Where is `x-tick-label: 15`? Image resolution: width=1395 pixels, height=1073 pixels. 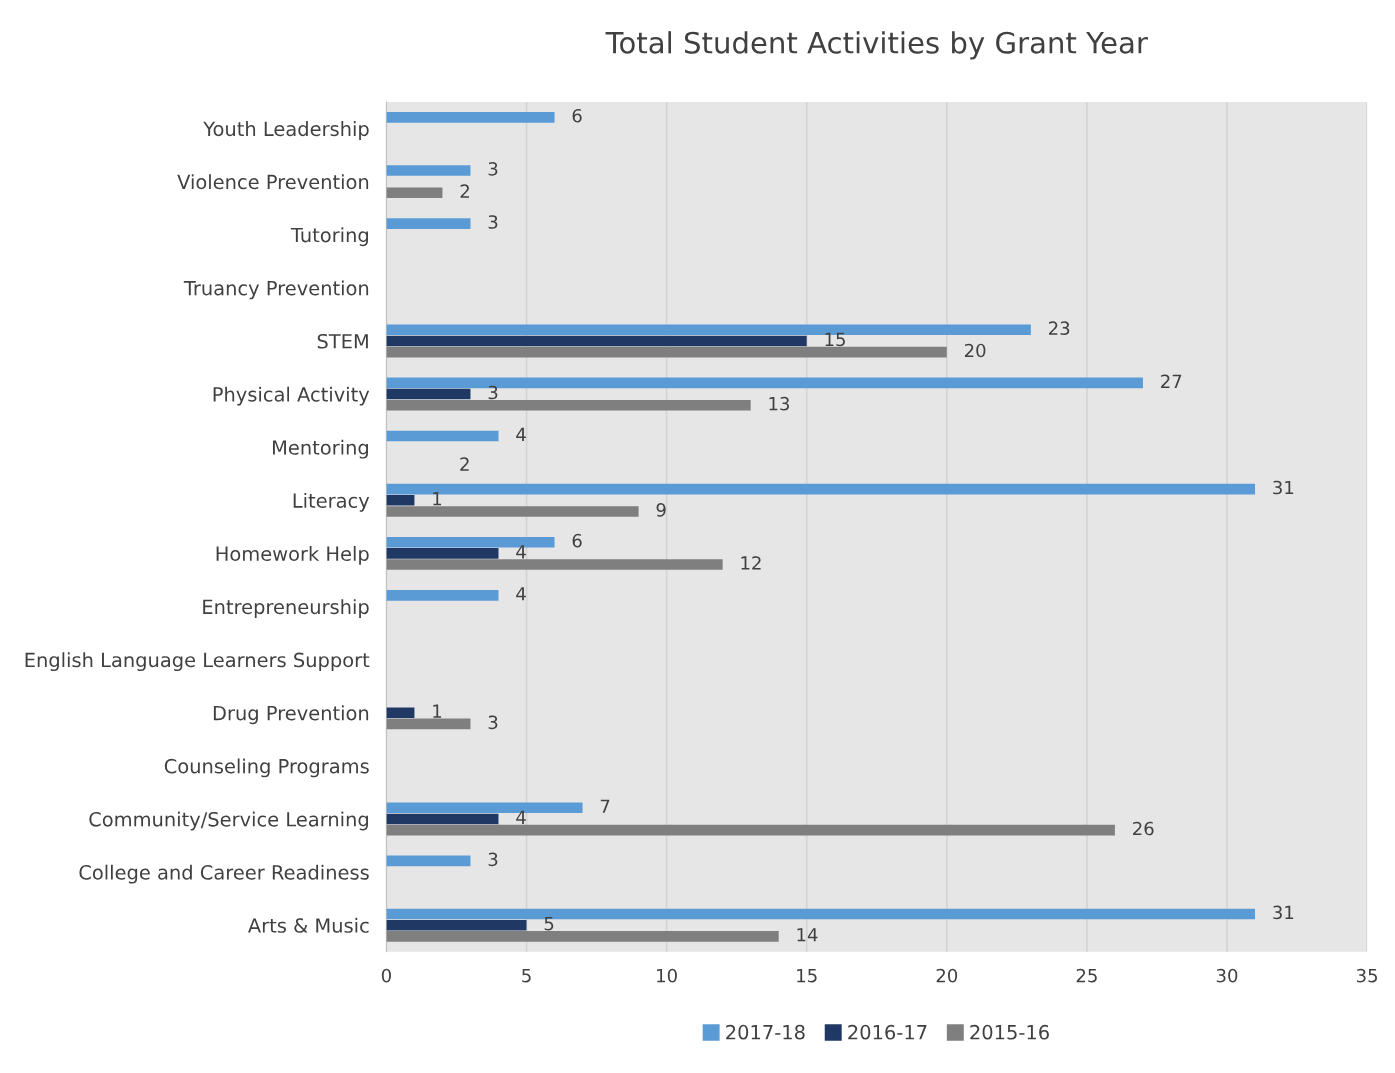 x-tick-label: 15 is located at coordinates (807, 975).